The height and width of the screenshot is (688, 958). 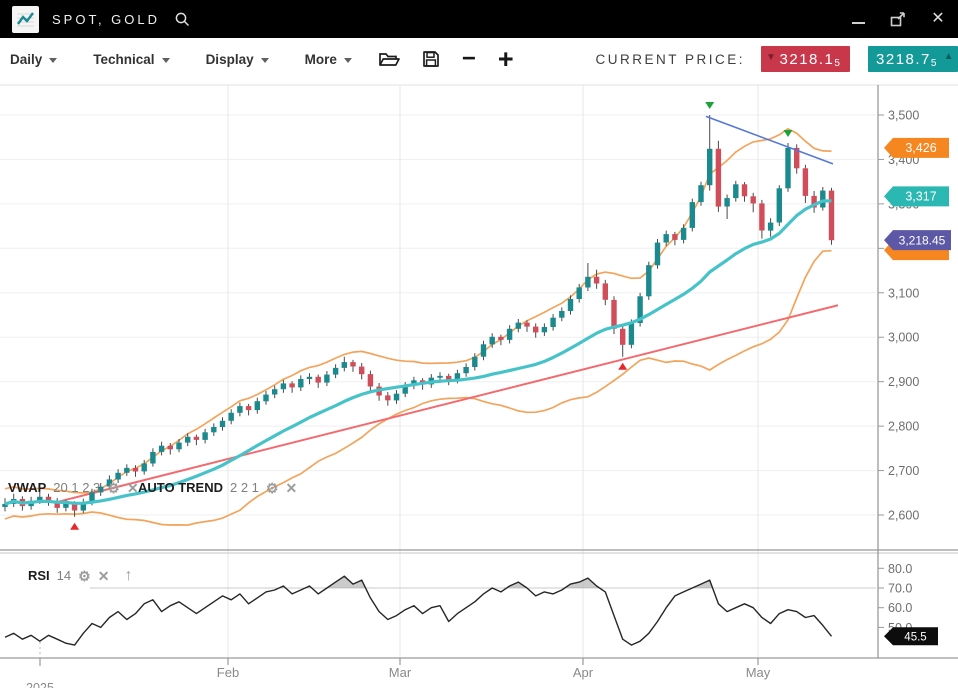 What do you see at coordinates (124, 59) in the screenshot?
I see `technical-menu-label: Technical` at bounding box center [124, 59].